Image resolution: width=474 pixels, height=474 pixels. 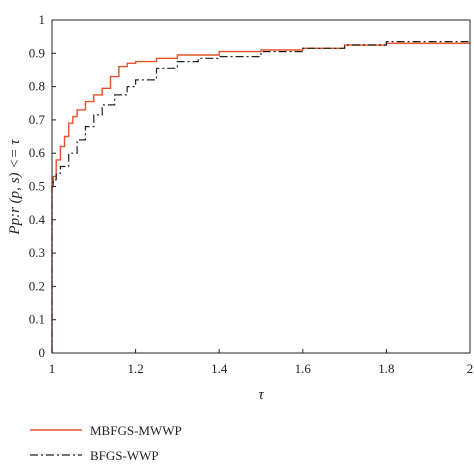 I want to click on y-tick-label: 0.3, so click(x=37, y=252).